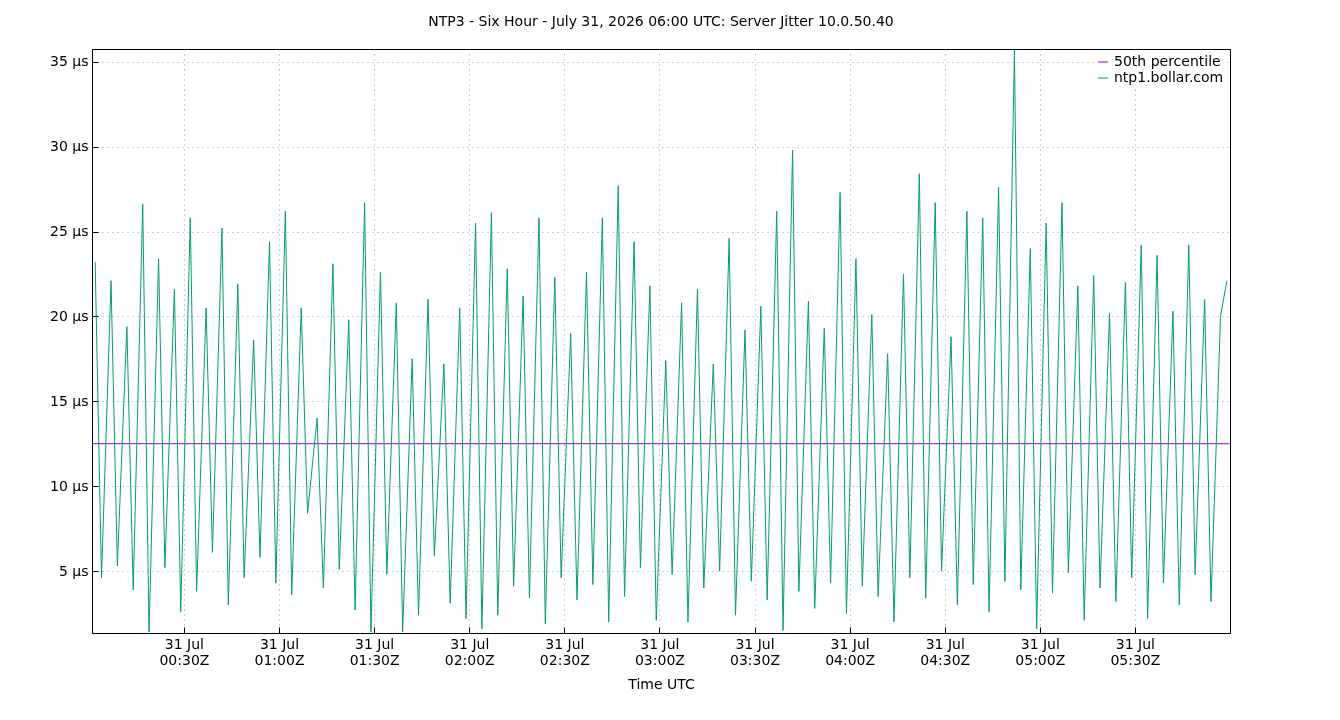 This screenshot has width=1340, height=720. What do you see at coordinates (850, 651) in the screenshot?
I see `x-tick-label: 31 Jul 04:00Z` at bounding box center [850, 651].